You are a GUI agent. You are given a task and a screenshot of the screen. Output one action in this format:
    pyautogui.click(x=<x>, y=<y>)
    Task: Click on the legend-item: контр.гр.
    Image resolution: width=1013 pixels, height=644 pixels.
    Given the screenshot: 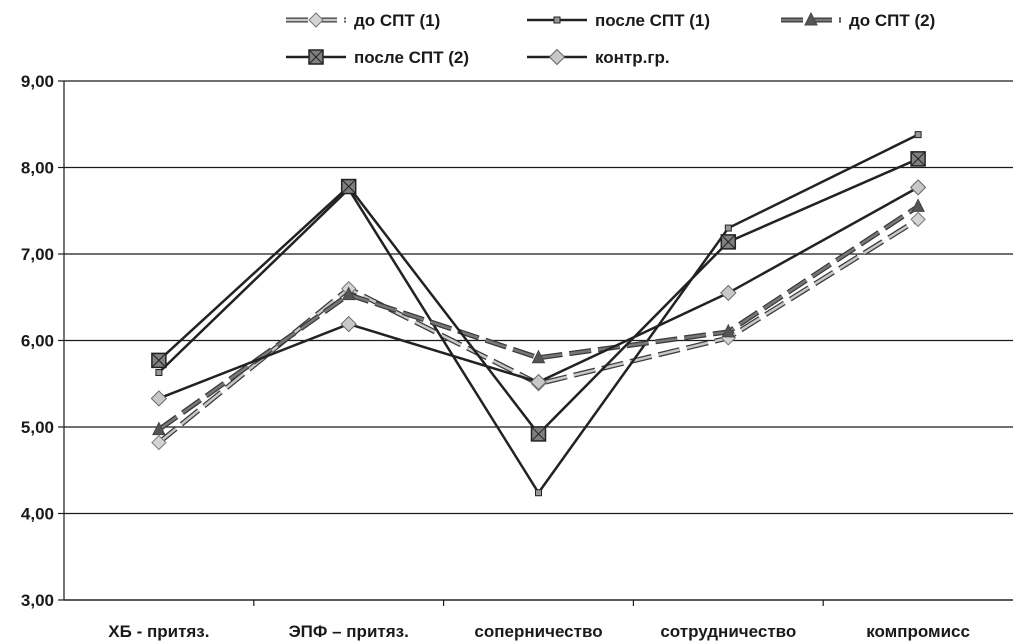 What is the action you would take?
    pyautogui.click(x=598, y=57)
    